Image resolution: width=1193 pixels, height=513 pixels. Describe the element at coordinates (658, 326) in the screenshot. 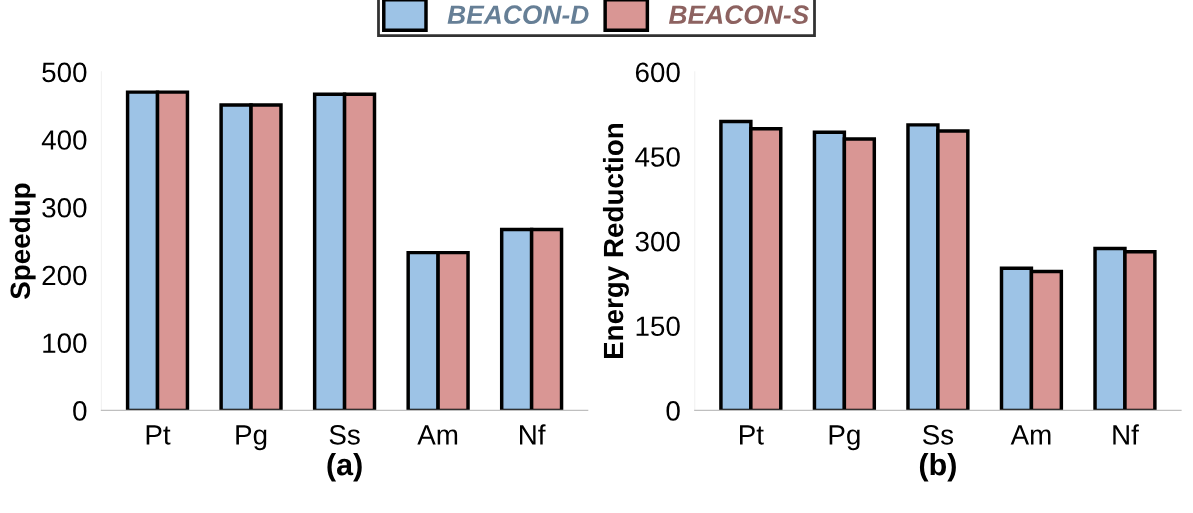

I see `y-tick-label: 150` at that location.